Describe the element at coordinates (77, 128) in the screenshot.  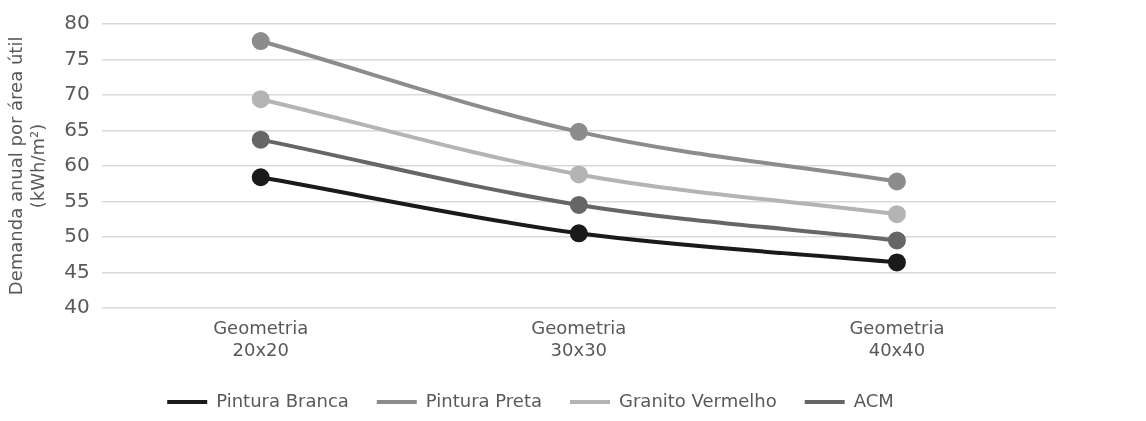
I see `y-tick-label: 65` at that location.